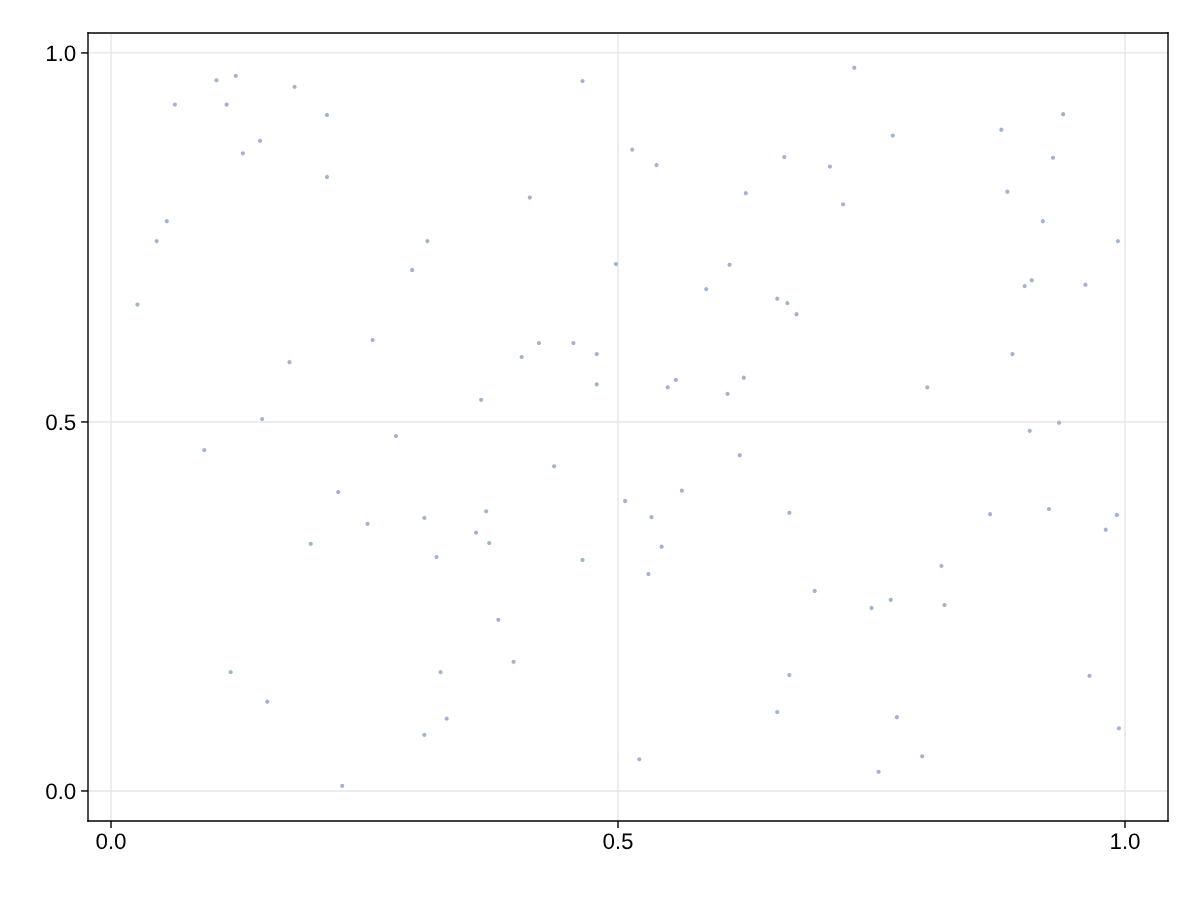  Describe the element at coordinates (111, 841) in the screenshot. I see `x-tick-label: 0.0` at that location.